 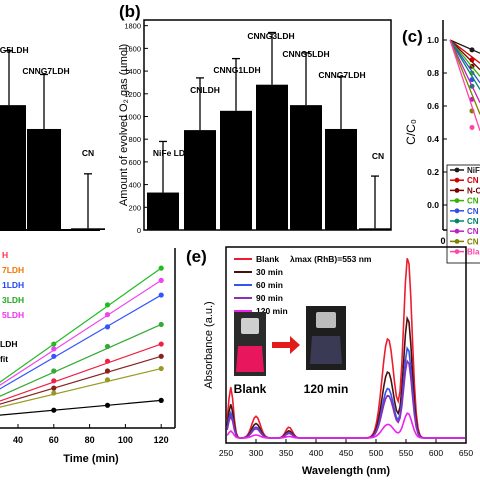 What do you see at coordinates (205, 90) in the screenshot?
I see `panel-b-bar-label: CNLDH` at bounding box center [205, 90].